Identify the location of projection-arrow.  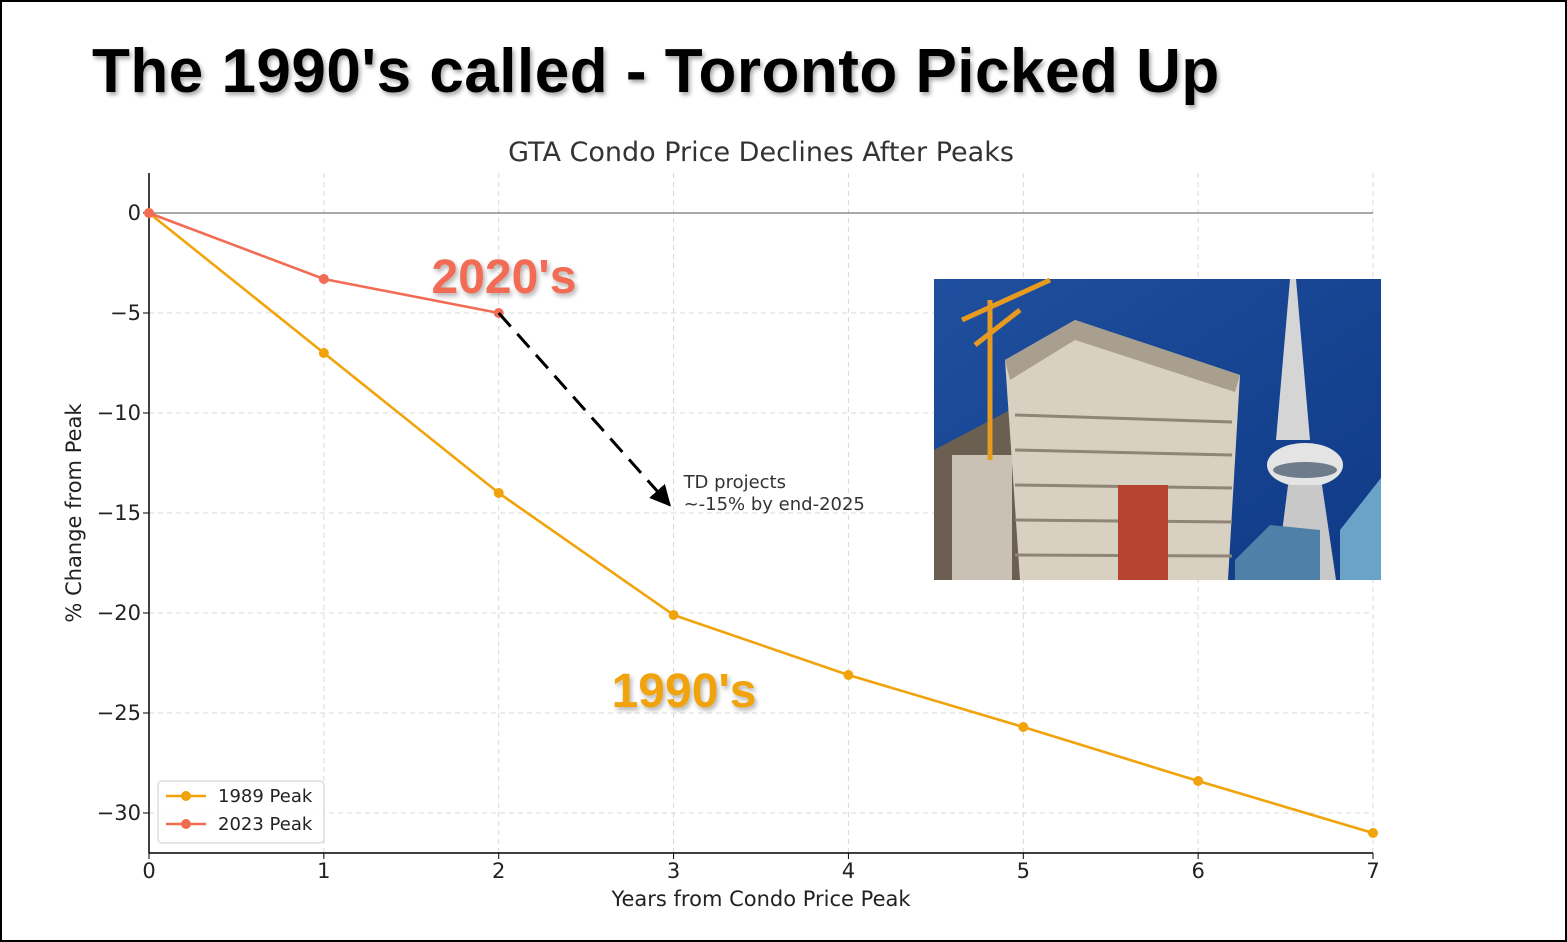
(584, 409).